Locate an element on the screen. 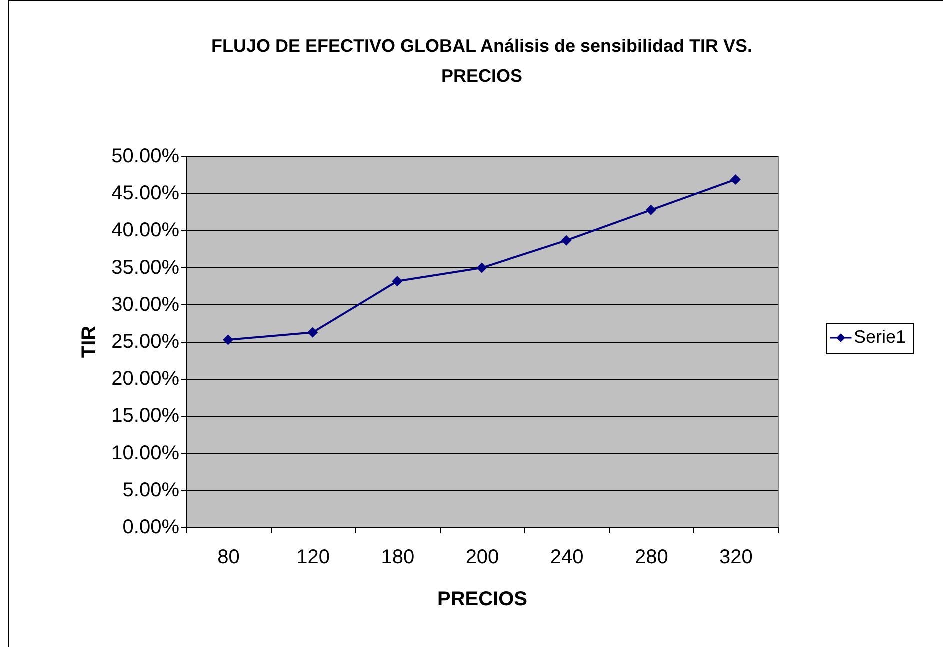 This screenshot has height=647, width=943. x-tick-label: 80 is located at coordinates (229, 557).